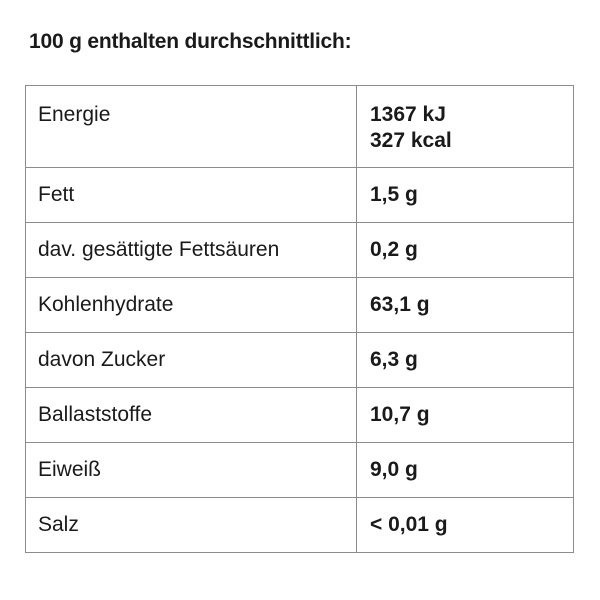 Image resolution: width=600 pixels, height=600 pixels. I want to click on nutrient-value: < 0,01 g, so click(465, 525).